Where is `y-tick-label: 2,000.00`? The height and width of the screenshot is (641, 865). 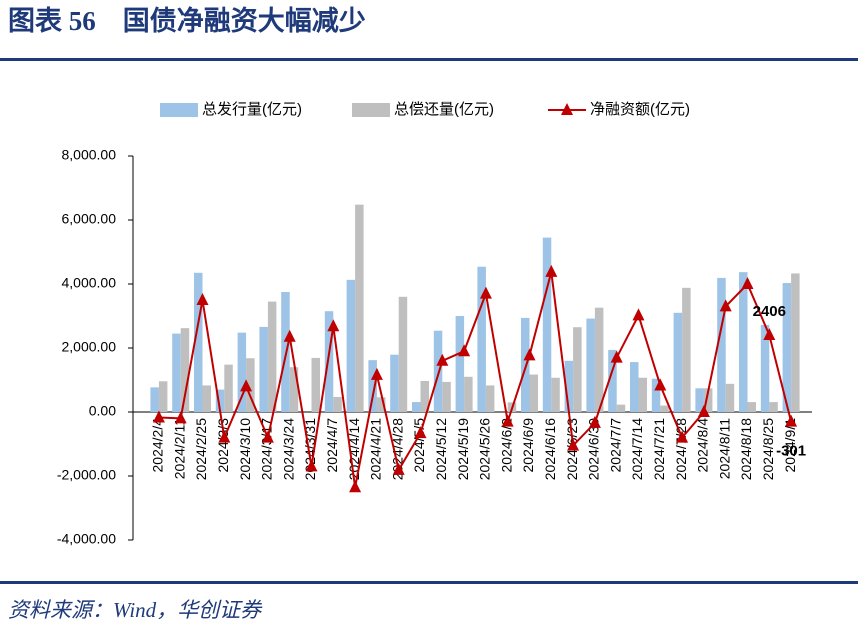
y-tick-label: 2,000.00 is located at coordinates (89, 347).